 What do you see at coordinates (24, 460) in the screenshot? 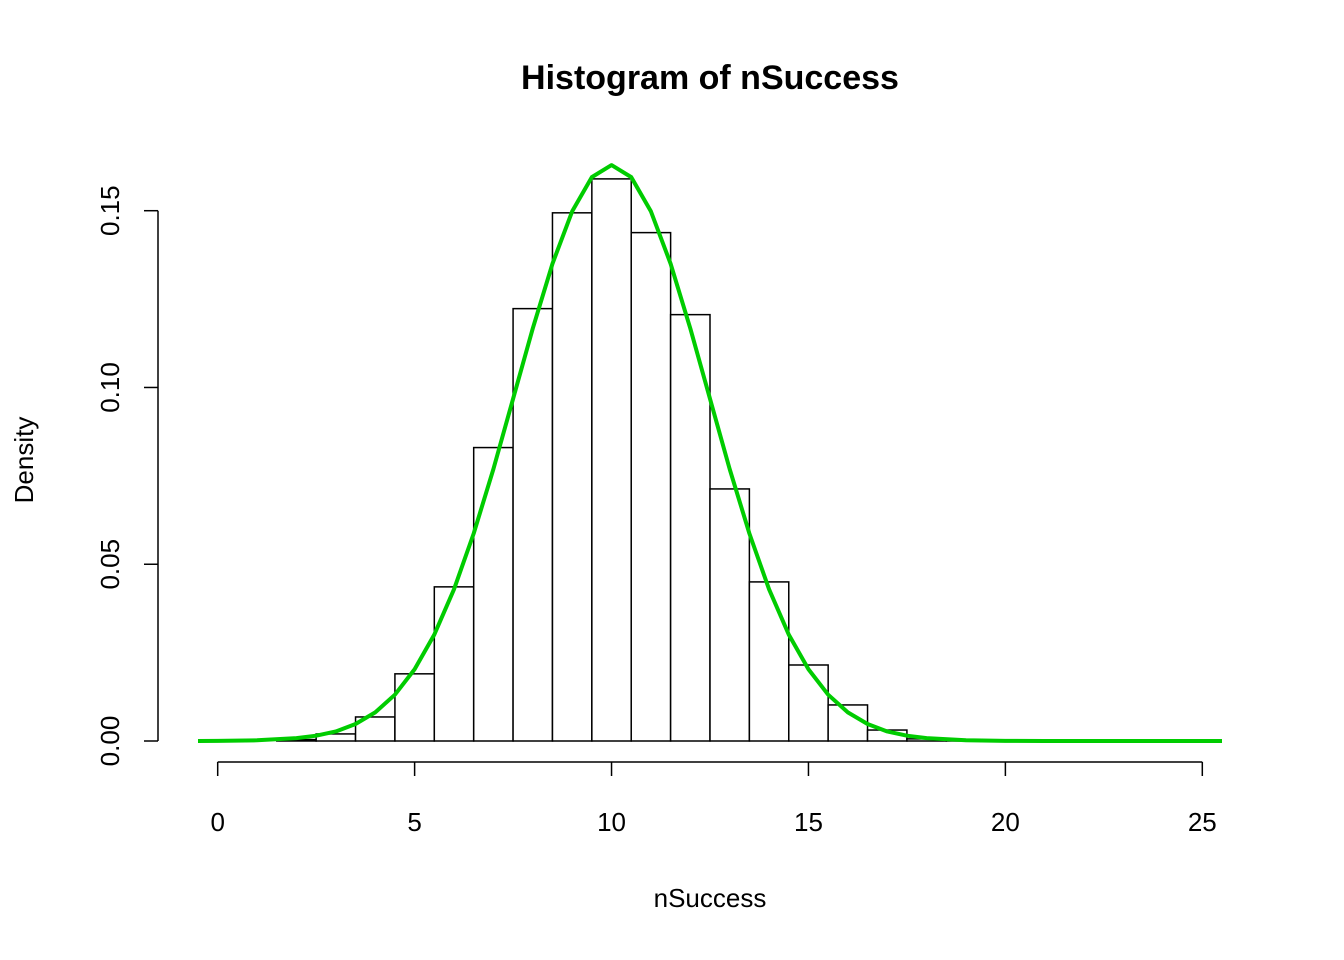
I see `y-axis-label: Density` at bounding box center [24, 460].